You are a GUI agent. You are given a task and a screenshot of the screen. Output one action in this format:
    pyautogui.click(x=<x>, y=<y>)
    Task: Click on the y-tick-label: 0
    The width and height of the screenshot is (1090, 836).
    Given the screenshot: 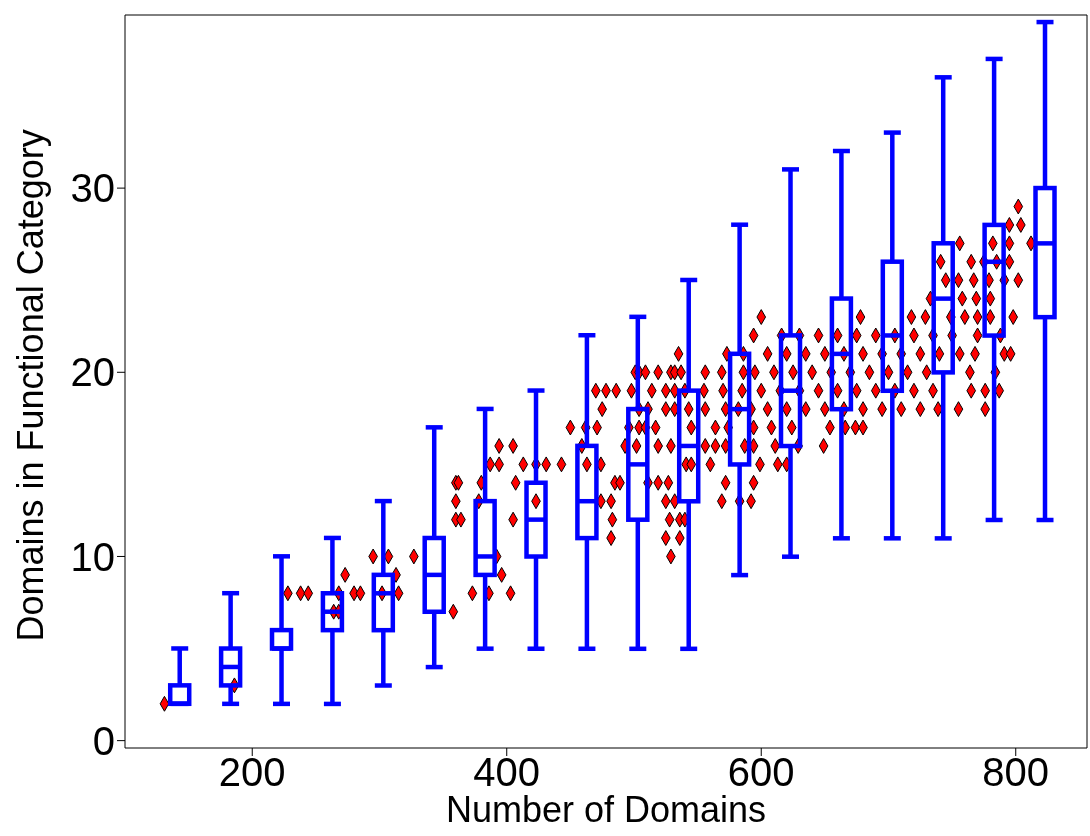 What is the action you would take?
    pyautogui.click(x=103, y=740)
    